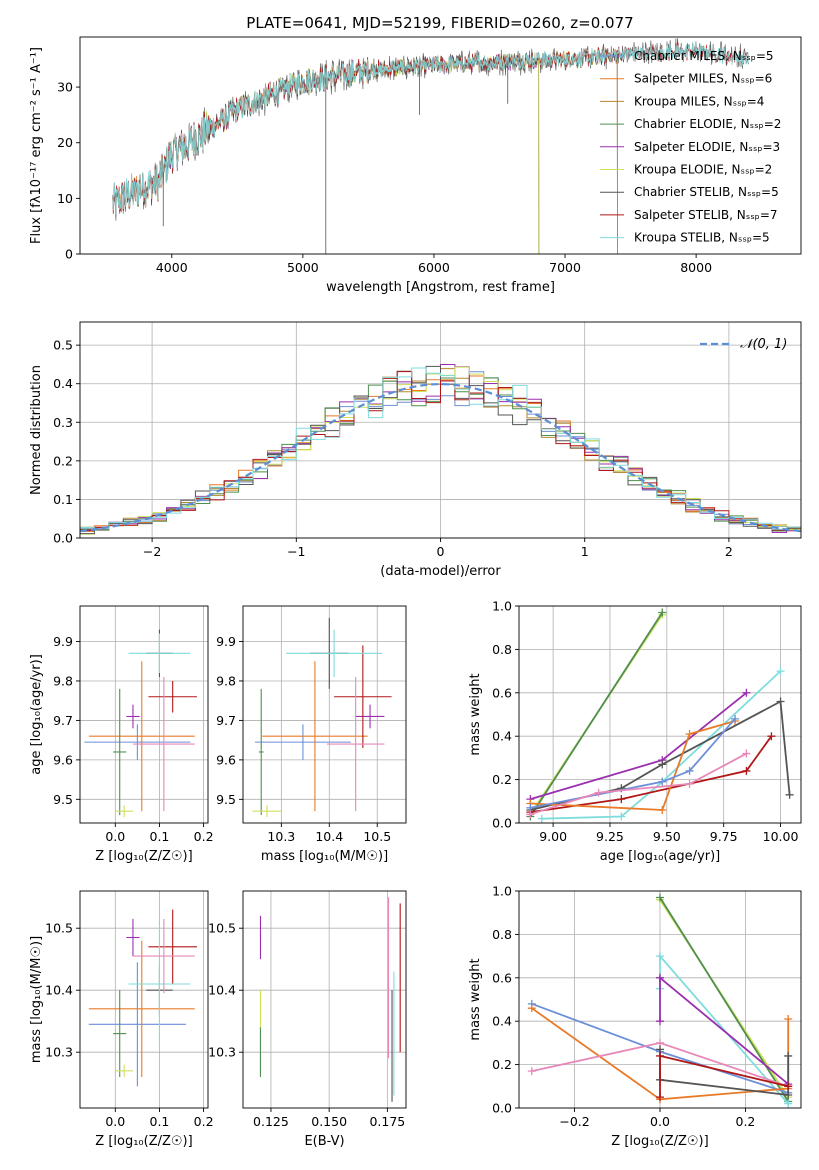  Describe the element at coordinates (160, 1121) in the screenshot. I see `x-tick-label: 0.1` at that location.